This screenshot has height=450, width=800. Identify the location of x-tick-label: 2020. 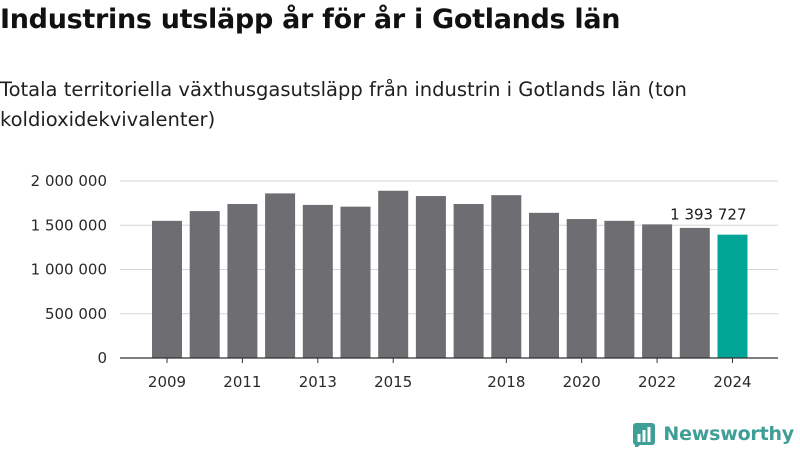
(582, 382).